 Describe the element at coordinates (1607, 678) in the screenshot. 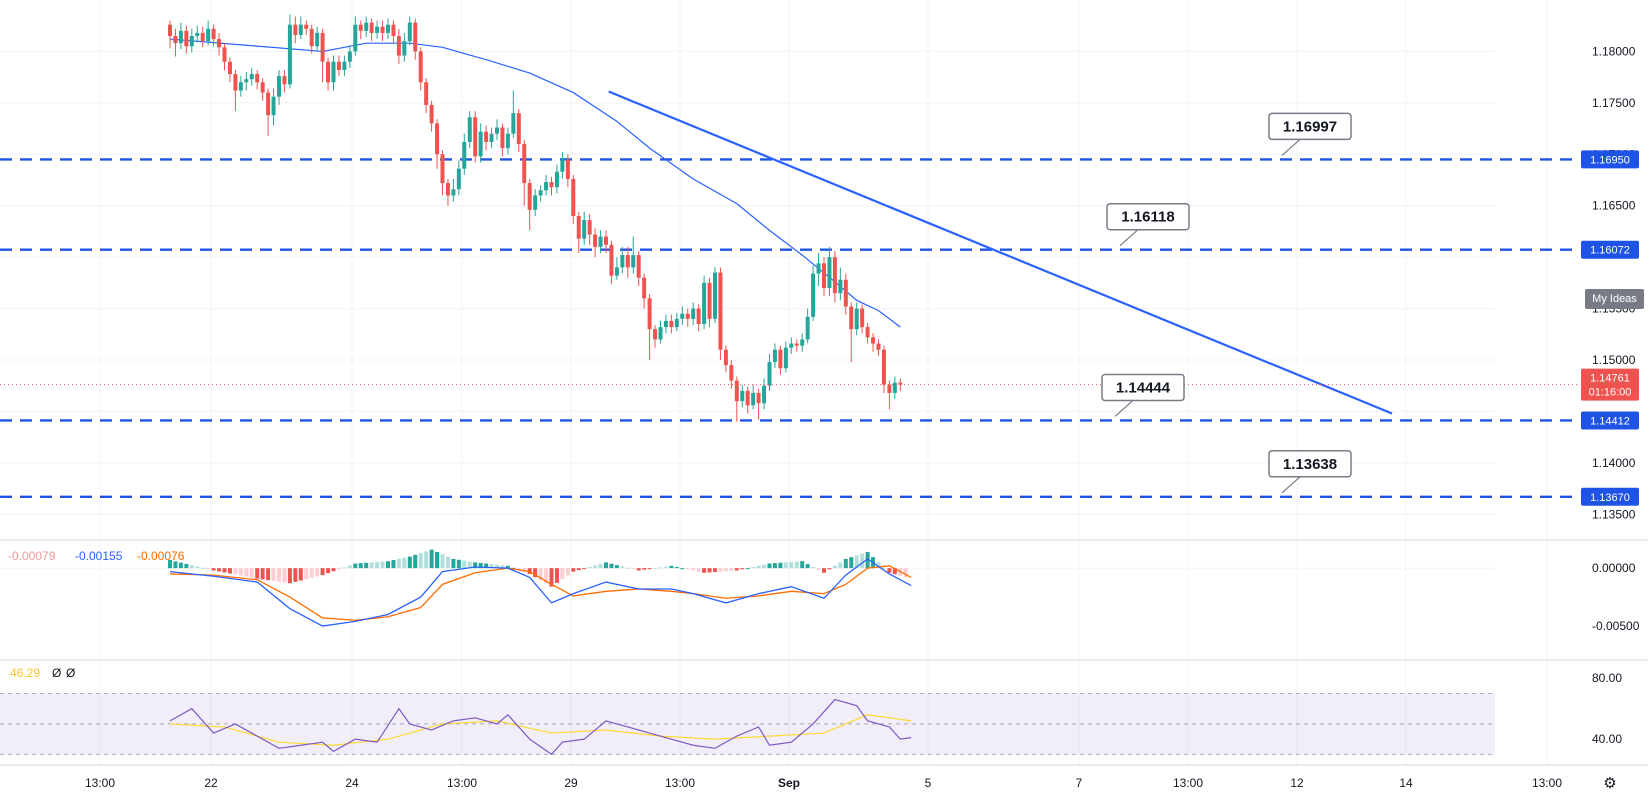

I see `rsi-tick-label: 80.00` at that location.